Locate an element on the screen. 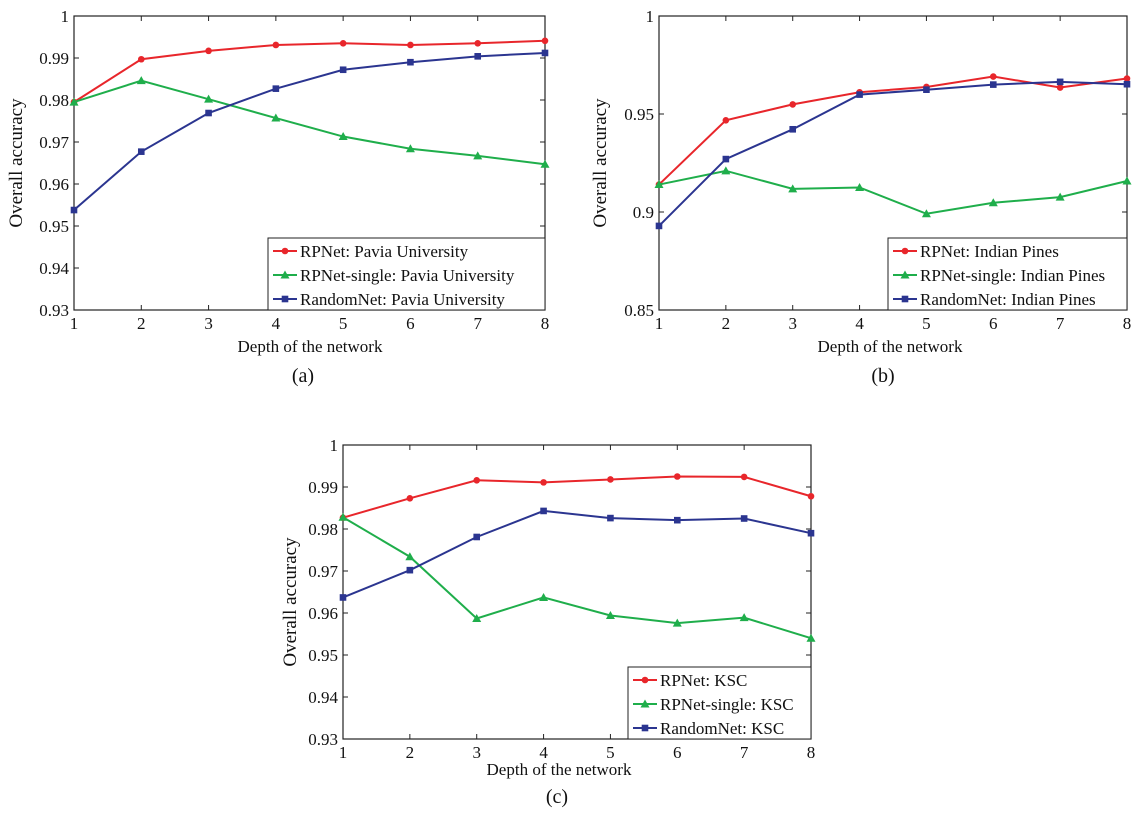 The width and height of the screenshot is (1135, 822). legend-label: RandomNet: KSC is located at coordinates (722, 728).